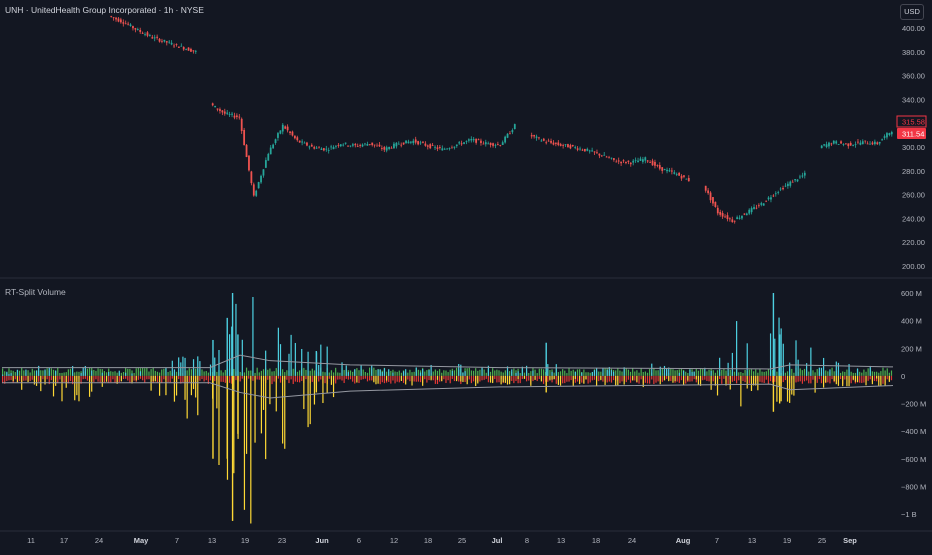 The height and width of the screenshot is (555, 932). What do you see at coordinates (909, 514) in the screenshot?
I see `volume-tick-label: −1 B` at bounding box center [909, 514].